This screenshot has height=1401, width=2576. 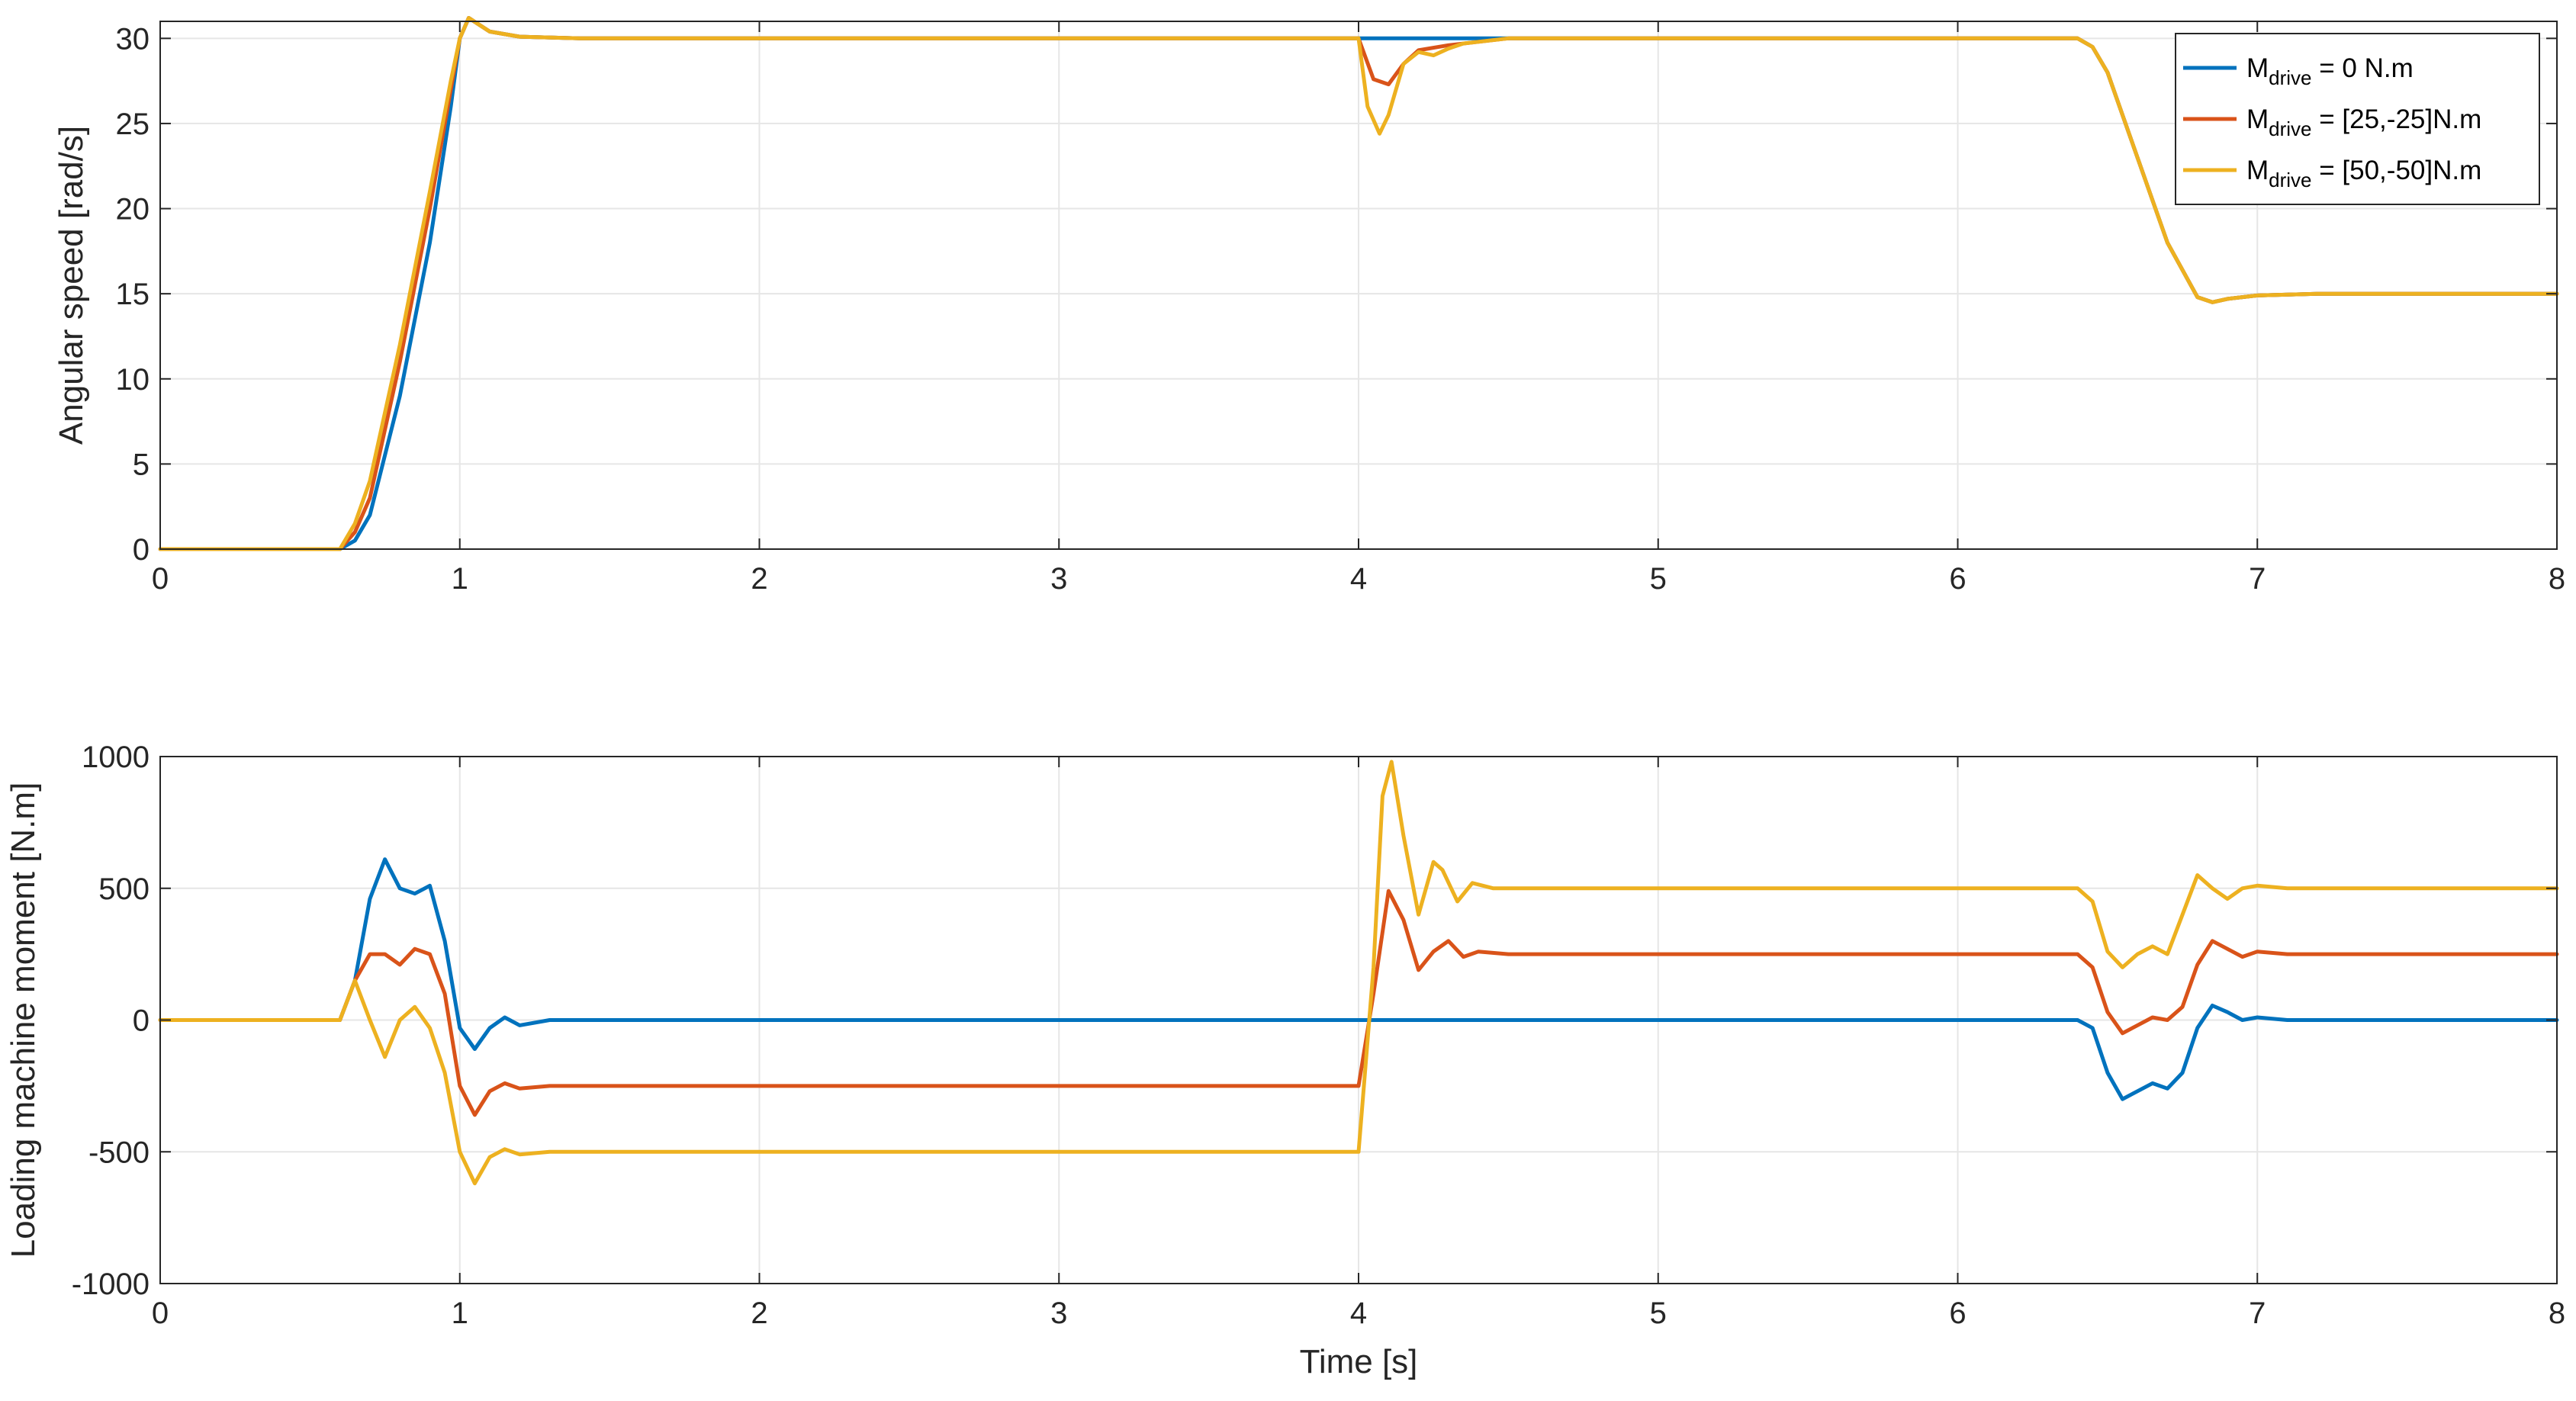 I want to click on y-tick-label: 15, so click(x=133, y=294).